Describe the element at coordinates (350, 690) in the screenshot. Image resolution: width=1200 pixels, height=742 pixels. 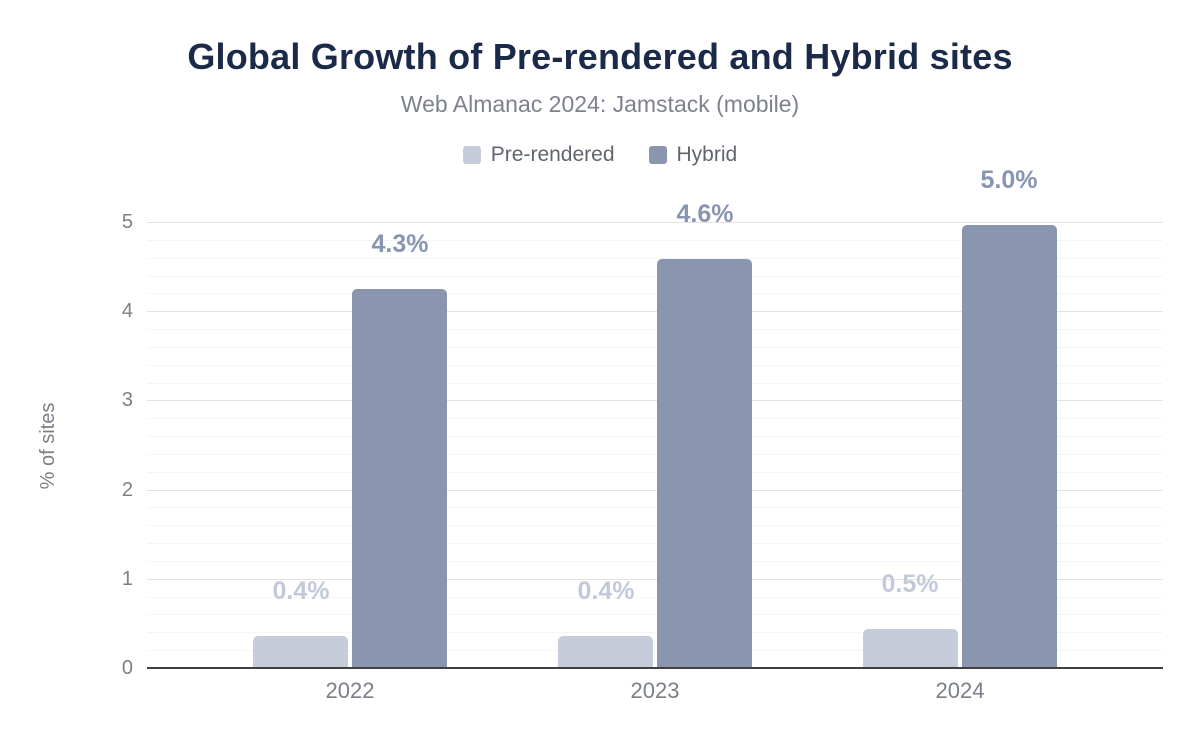
I see `x-axis-label-2022: 2022` at that location.